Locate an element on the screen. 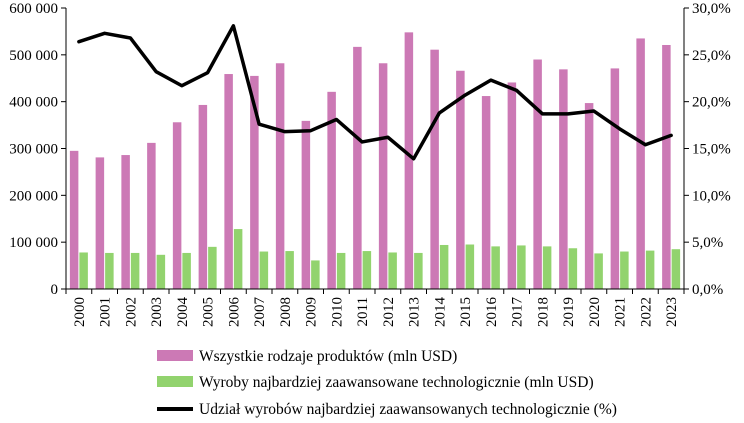 Image resolution: width=744 pixels, height=423 pixels. left-tick-label: 300 000 is located at coordinates (33, 150).